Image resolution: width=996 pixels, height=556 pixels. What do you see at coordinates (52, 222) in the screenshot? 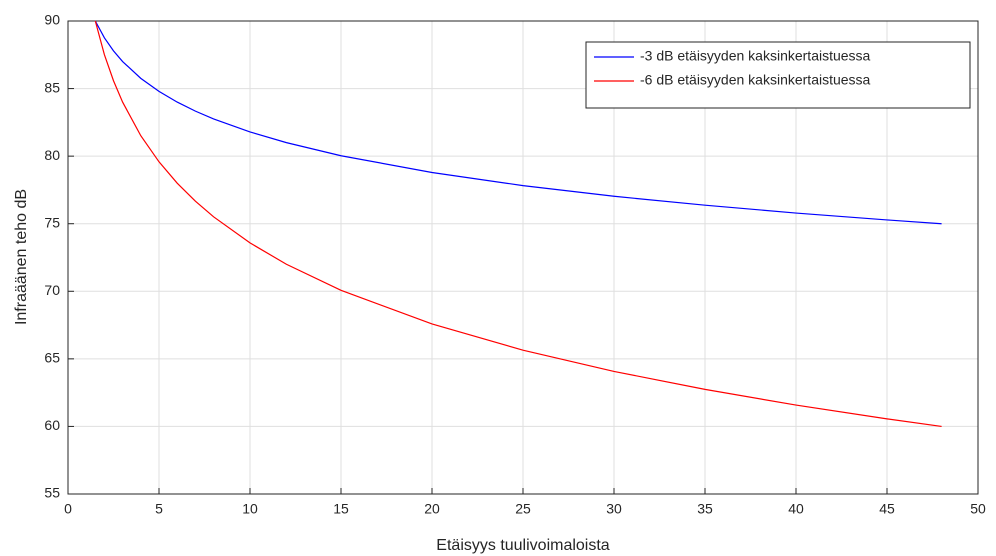
I see `y-tick-label: 75` at bounding box center [52, 222].